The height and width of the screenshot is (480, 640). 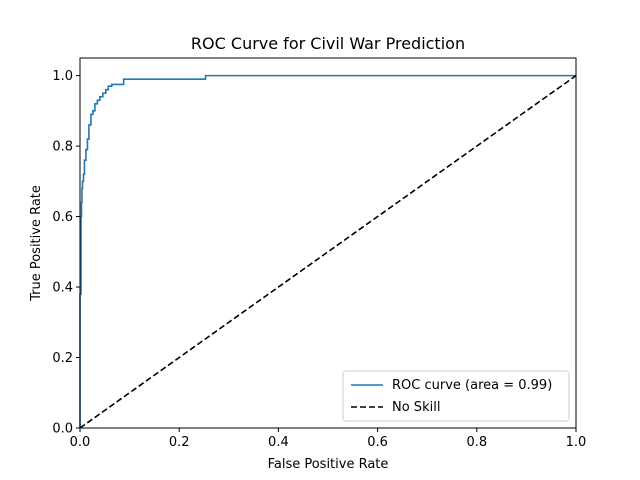 I want to click on x-tick-label: 0.0, so click(x=80, y=442).